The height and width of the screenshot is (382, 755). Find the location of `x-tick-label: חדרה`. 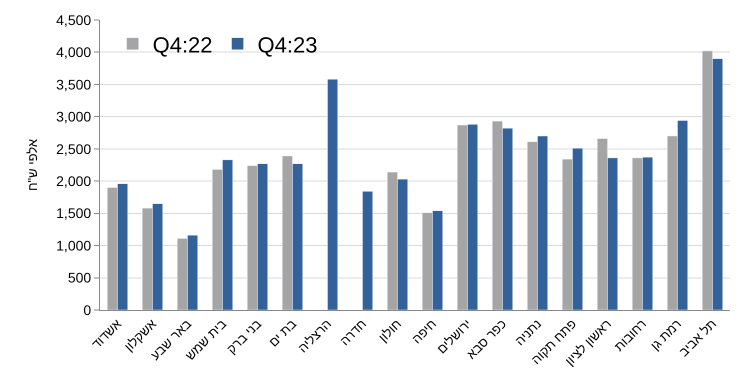

x-tick-label: חדרה is located at coordinates (353, 332).